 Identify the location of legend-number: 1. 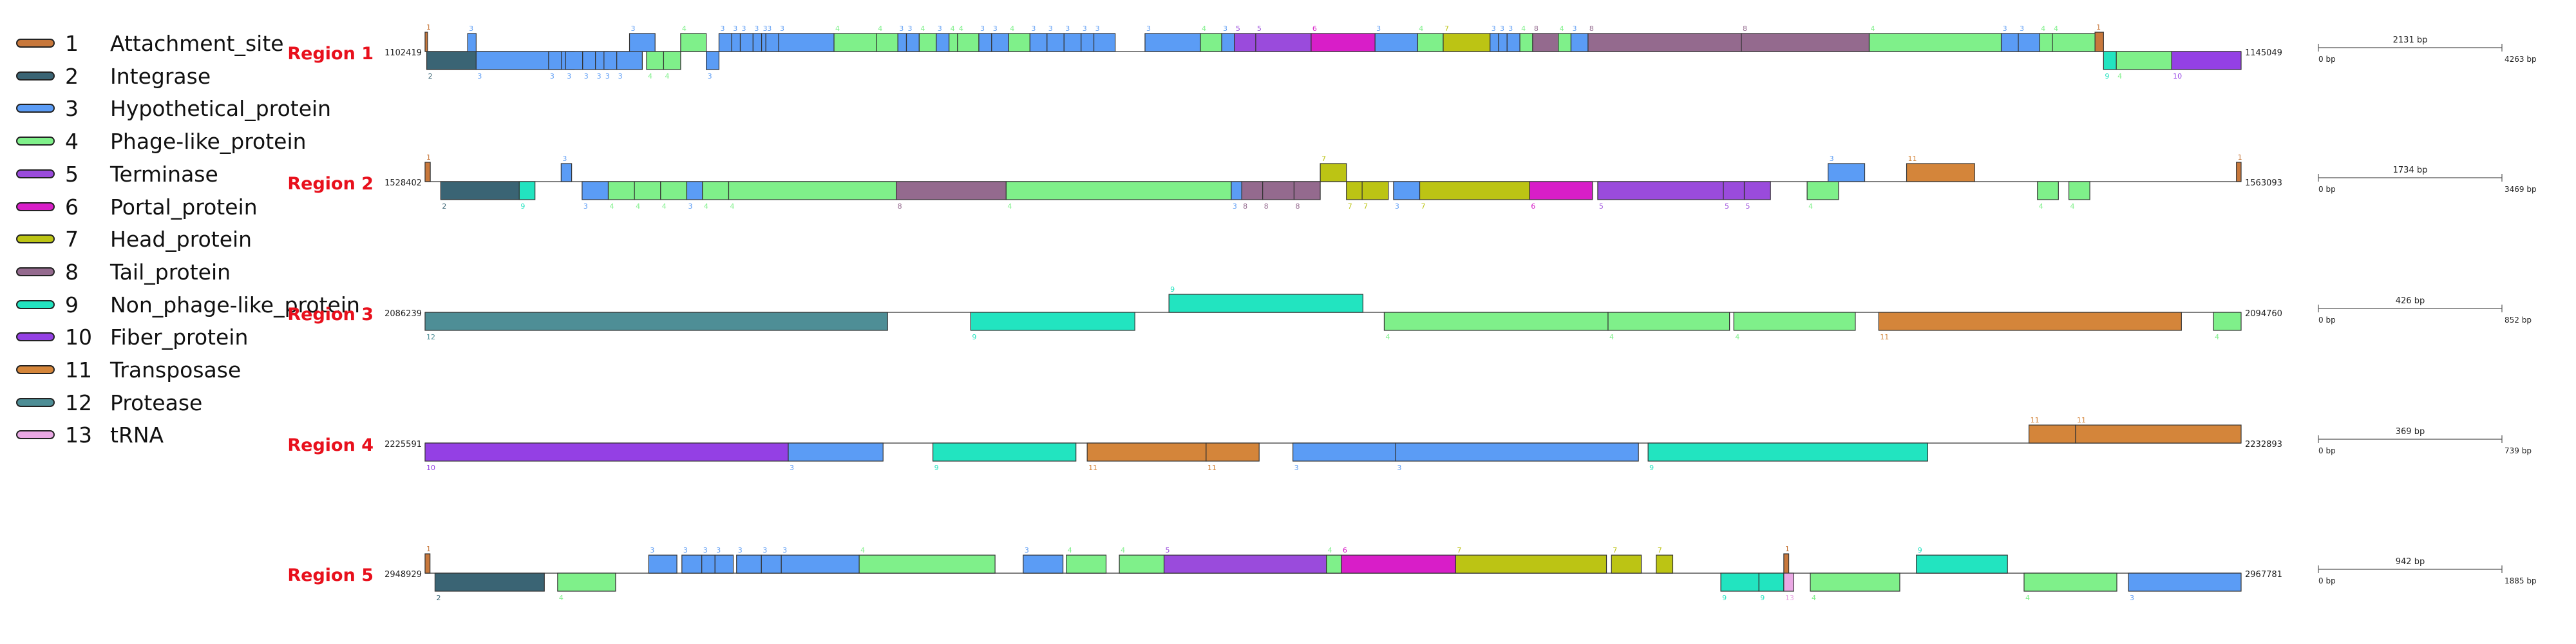
(72, 44).